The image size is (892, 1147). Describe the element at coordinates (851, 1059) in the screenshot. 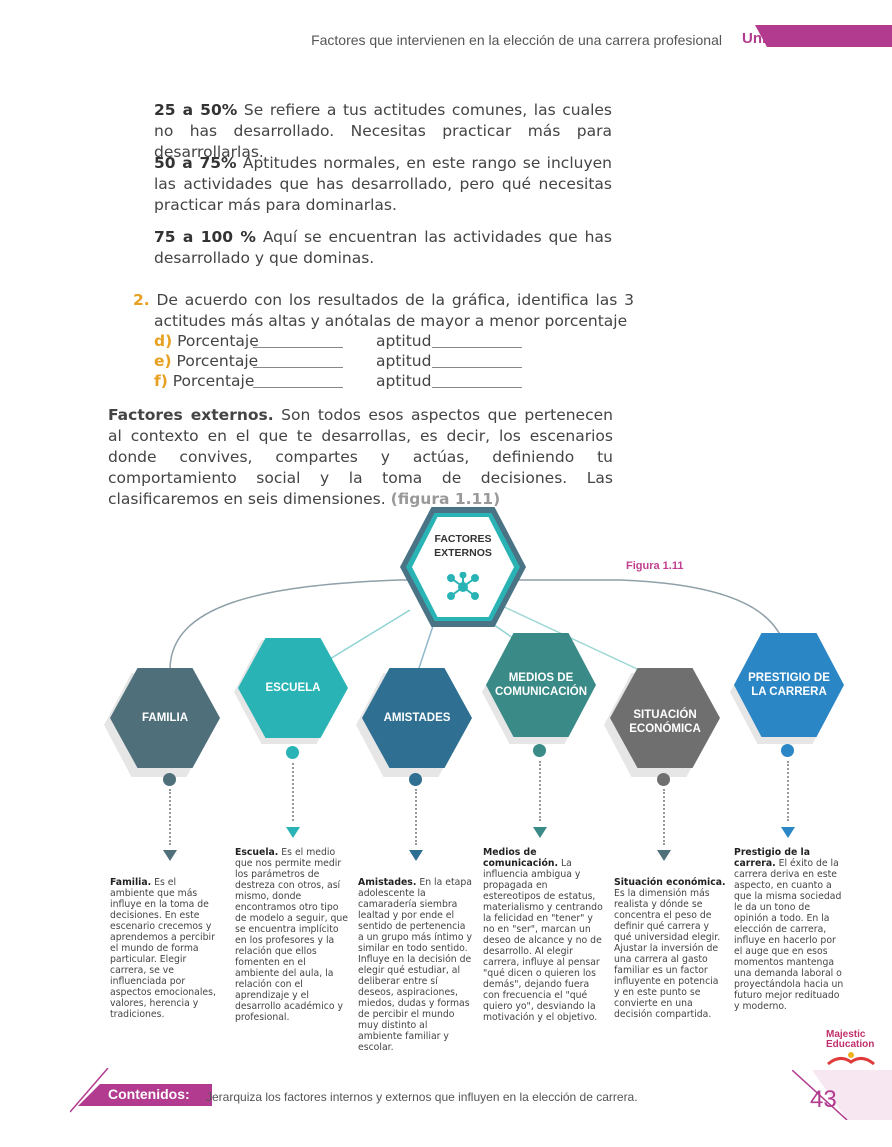

I see `book-icon` at that location.